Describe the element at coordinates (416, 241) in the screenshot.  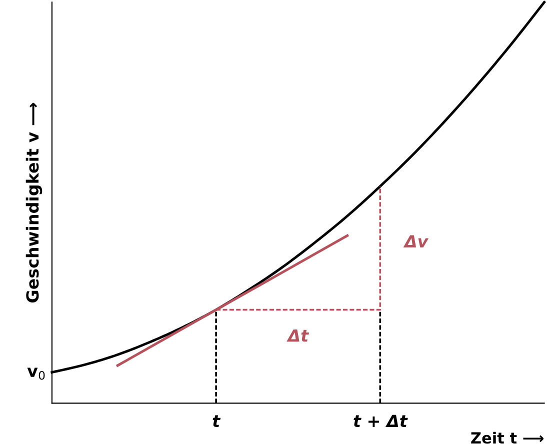
I see `annotation: Δv` at that location.